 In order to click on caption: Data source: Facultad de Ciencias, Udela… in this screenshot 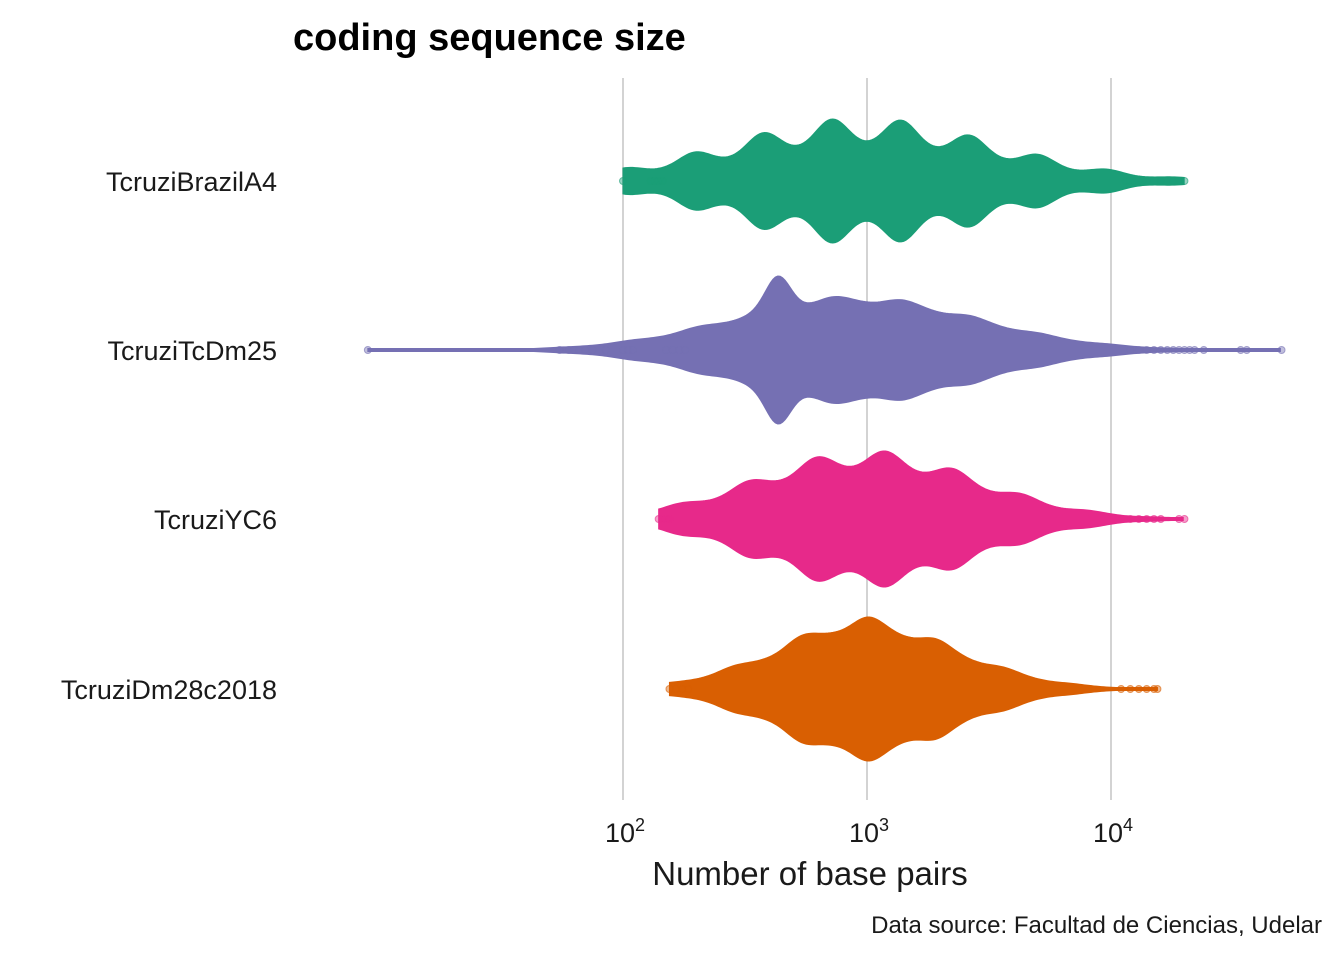, I will do `click(1096, 925)`.